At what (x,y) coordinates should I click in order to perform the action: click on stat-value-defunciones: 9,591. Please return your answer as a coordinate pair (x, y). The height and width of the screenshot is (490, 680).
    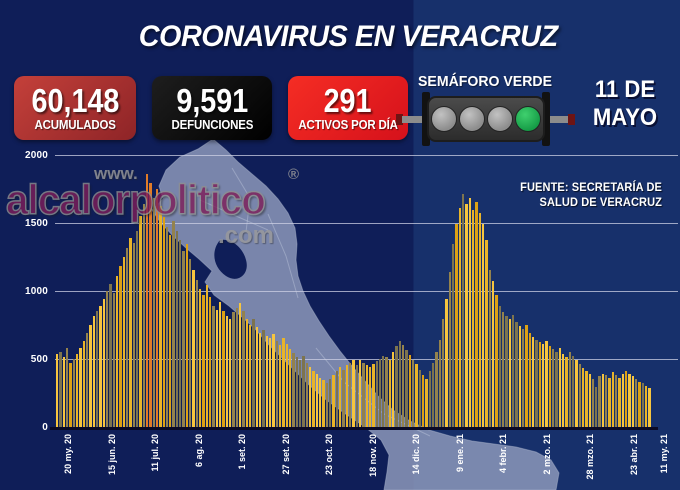
    Looking at the image, I should click on (212, 100).